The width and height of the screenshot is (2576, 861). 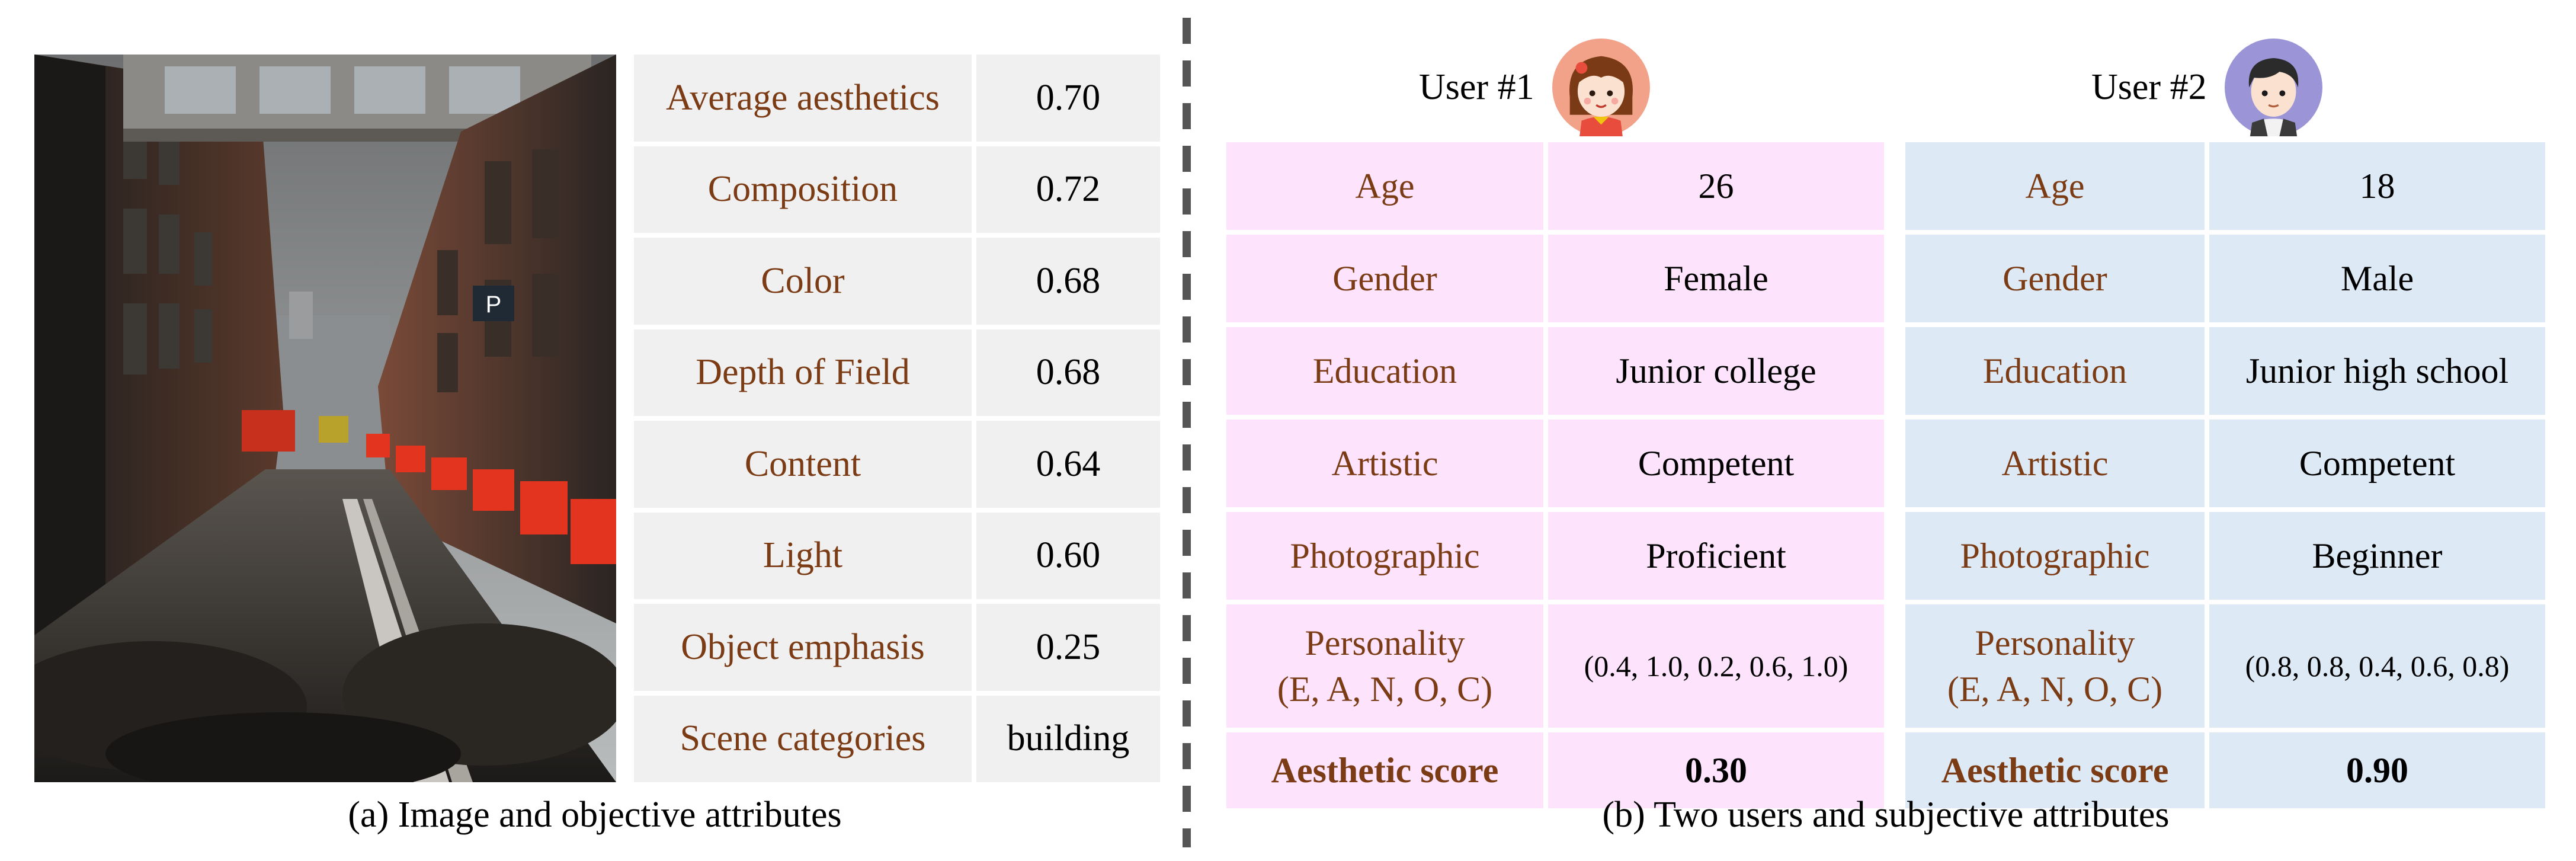 What do you see at coordinates (803, 372) in the screenshot?
I see `objective-label: Depth of Field` at bounding box center [803, 372].